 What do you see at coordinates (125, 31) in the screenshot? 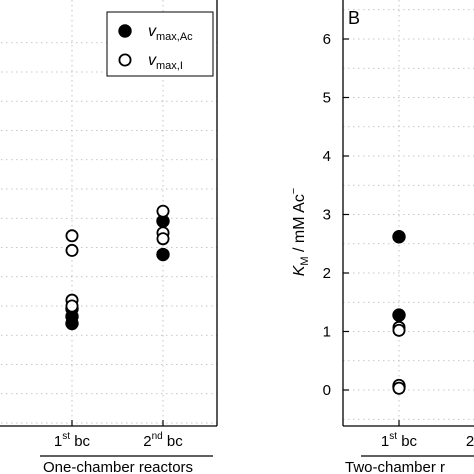
I see `legend-marker-filled` at bounding box center [125, 31].